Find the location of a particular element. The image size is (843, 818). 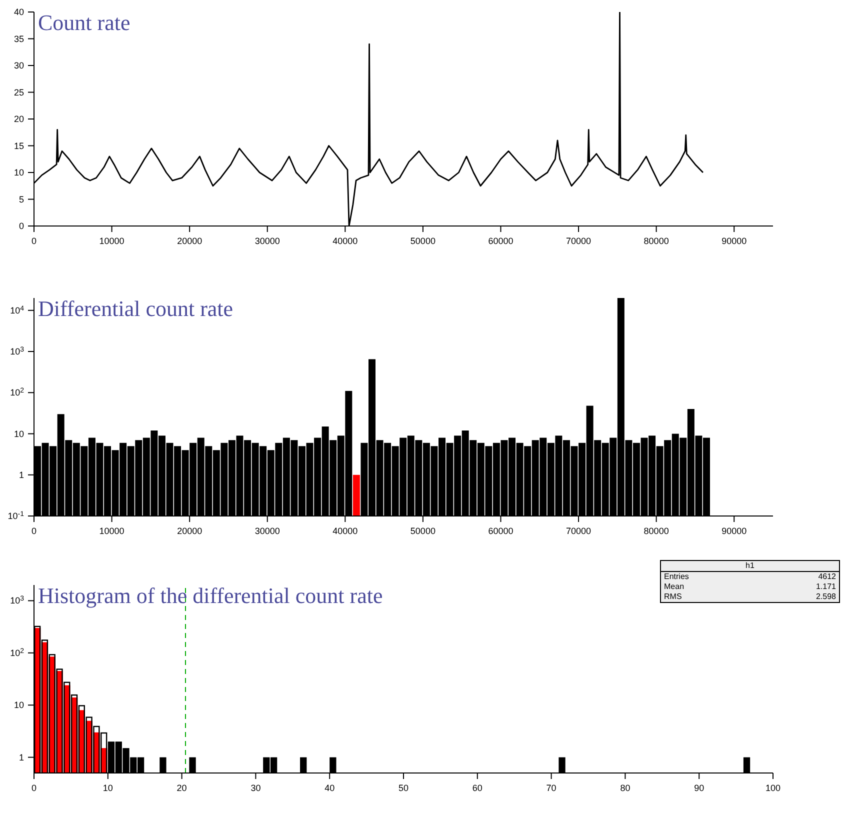

y-tick-label: 10$^{4}$ is located at coordinates (17, 310).